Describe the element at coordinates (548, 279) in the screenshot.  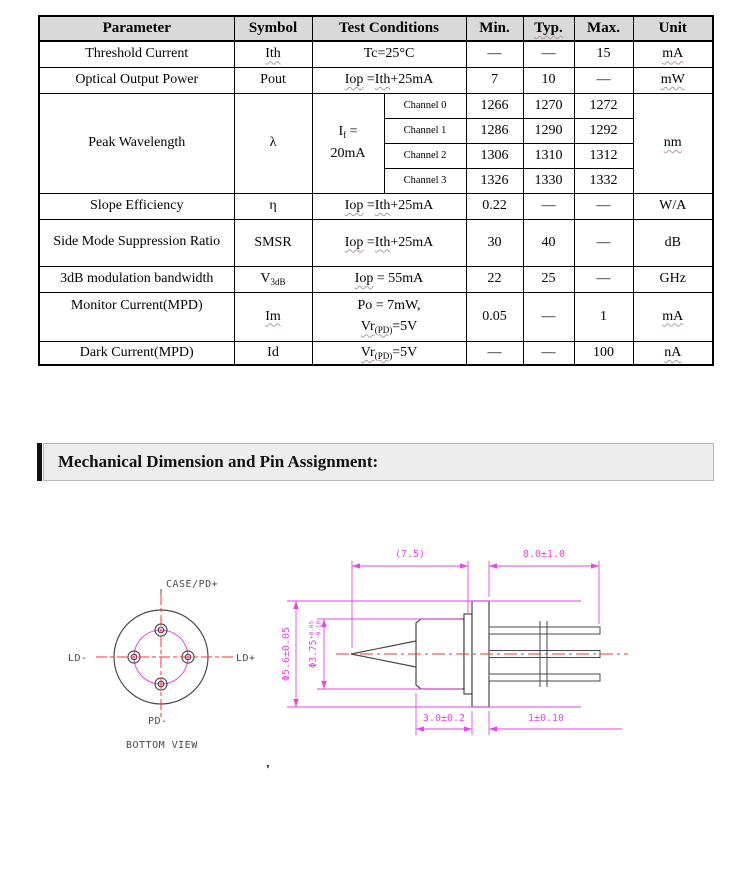
I see `cell-typ: 25` at that location.